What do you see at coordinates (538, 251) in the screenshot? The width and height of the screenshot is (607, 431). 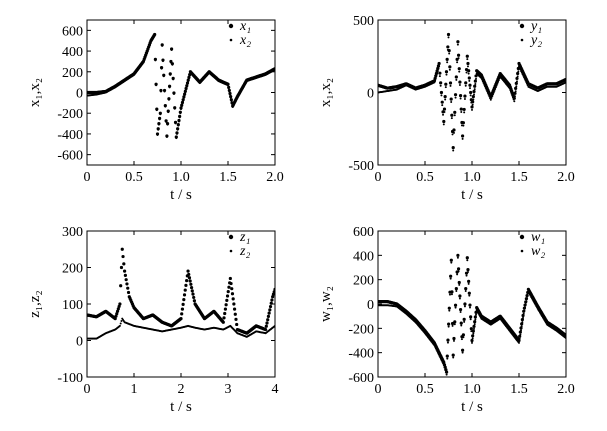 I see `legend-label: w₂` at bounding box center [538, 251].